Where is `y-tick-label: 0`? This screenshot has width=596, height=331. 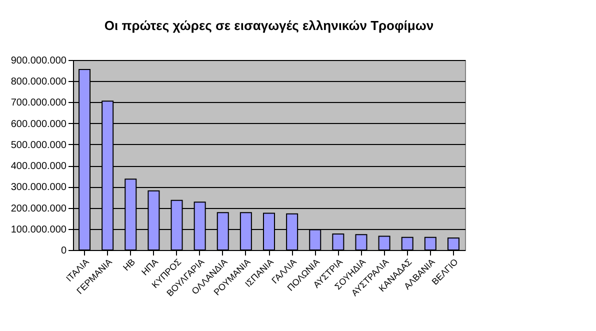 y-tick-label: 0 is located at coordinates (63, 251).